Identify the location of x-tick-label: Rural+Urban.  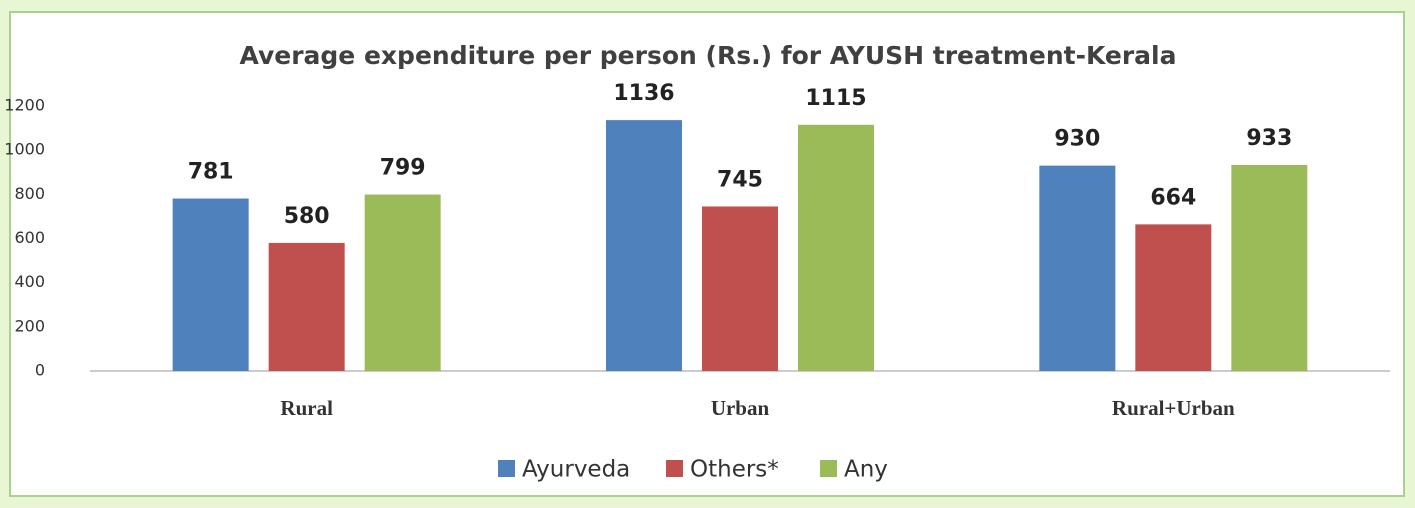
(1173, 408).